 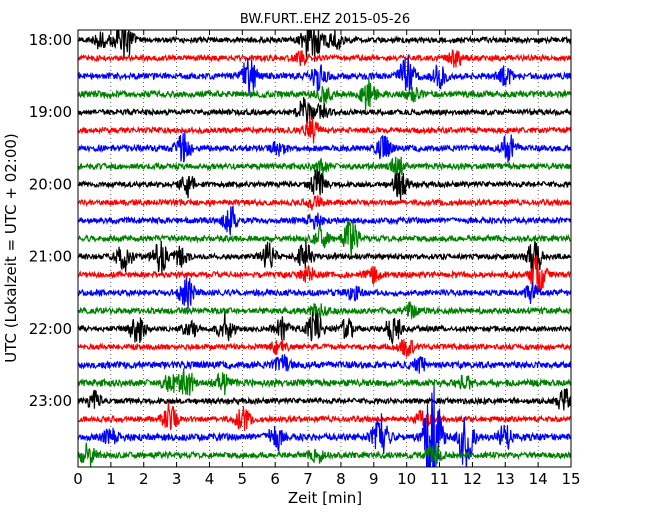 What do you see at coordinates (50, 220) in the screenshot?
I see `y-tick-labels: 18:00 19:00 20:00 21:00 22:00 23:00` at bounding box center [50, 220].